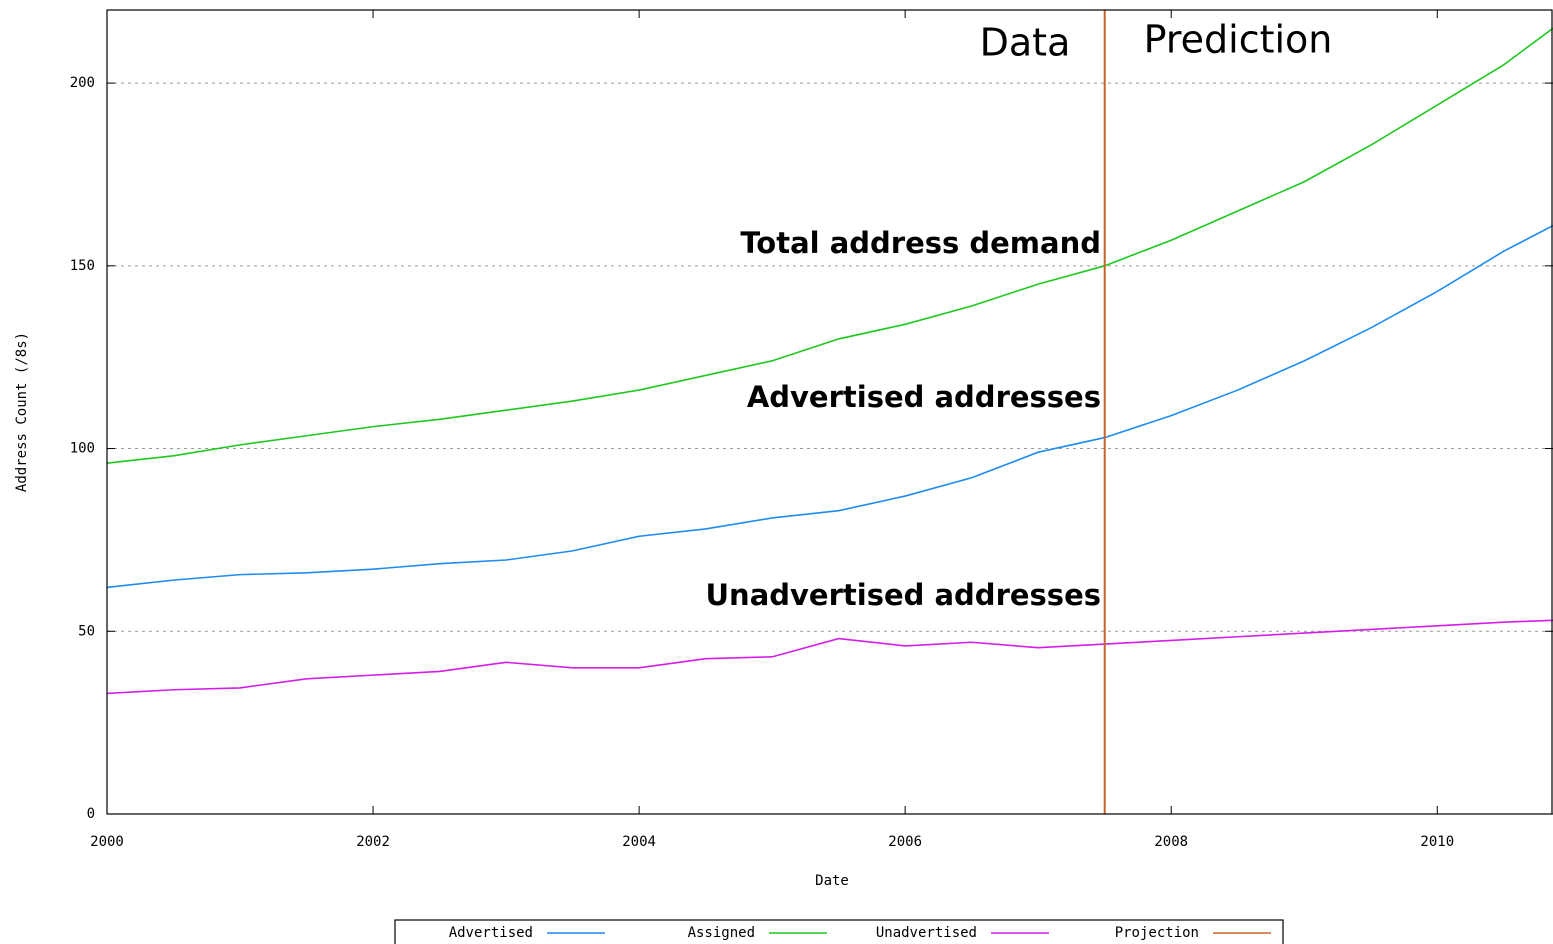 The height and width of the screenshot is (944, 1553). I want to click on x-axis-label: Date, so click(832, 881).